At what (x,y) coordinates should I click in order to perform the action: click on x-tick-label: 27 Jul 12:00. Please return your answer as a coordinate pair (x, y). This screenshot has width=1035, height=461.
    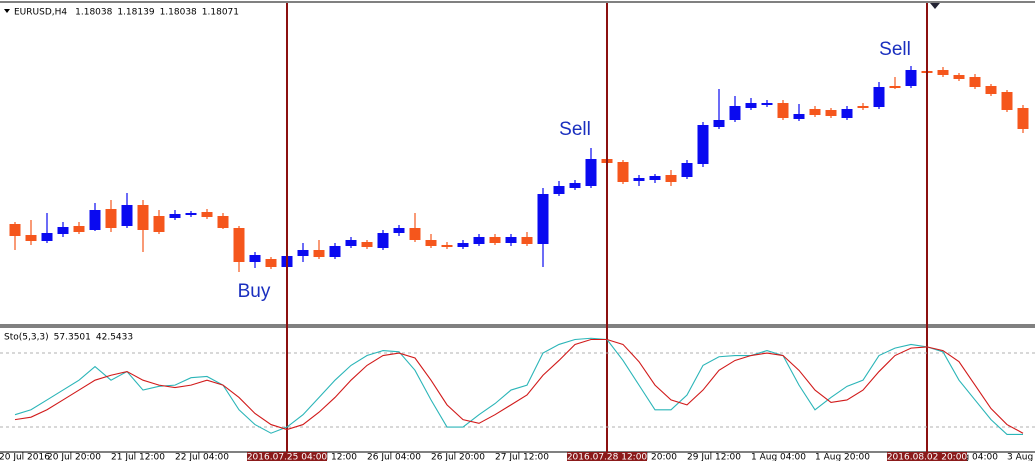
    Looking at the image, I should click on (522, 457).